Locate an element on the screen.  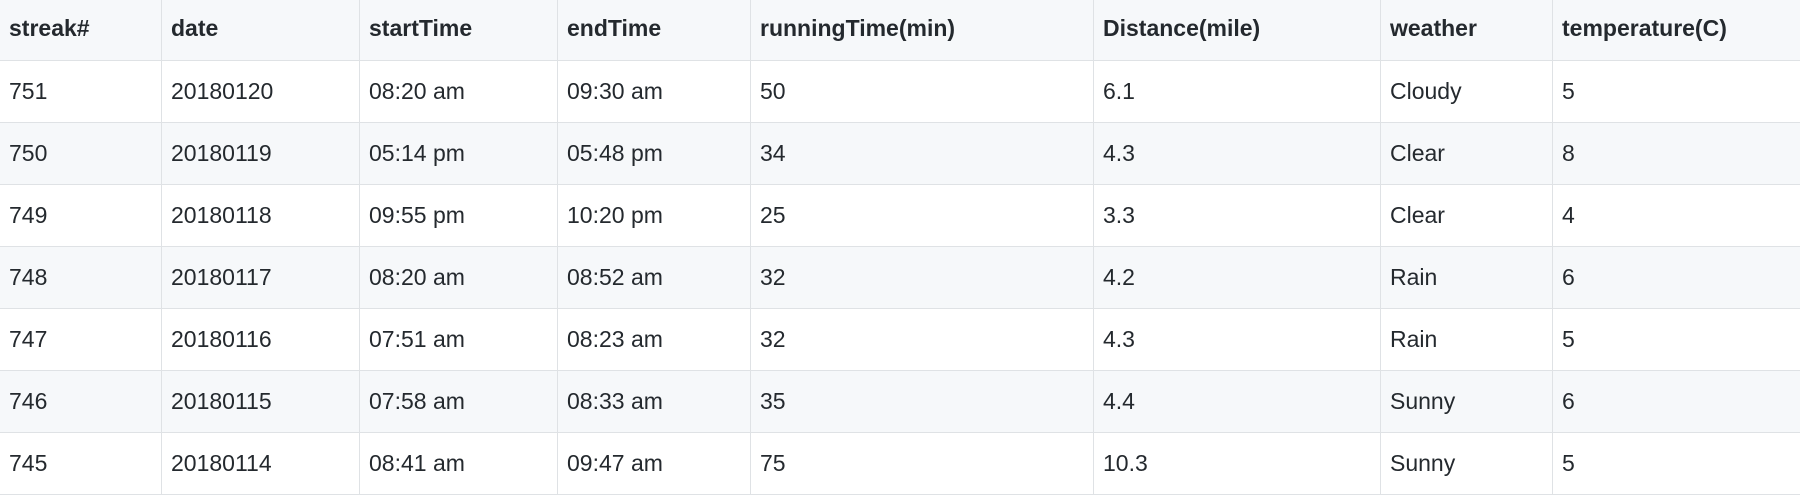
cell-distance: 4.4 is located at coordinates (1237, 402).